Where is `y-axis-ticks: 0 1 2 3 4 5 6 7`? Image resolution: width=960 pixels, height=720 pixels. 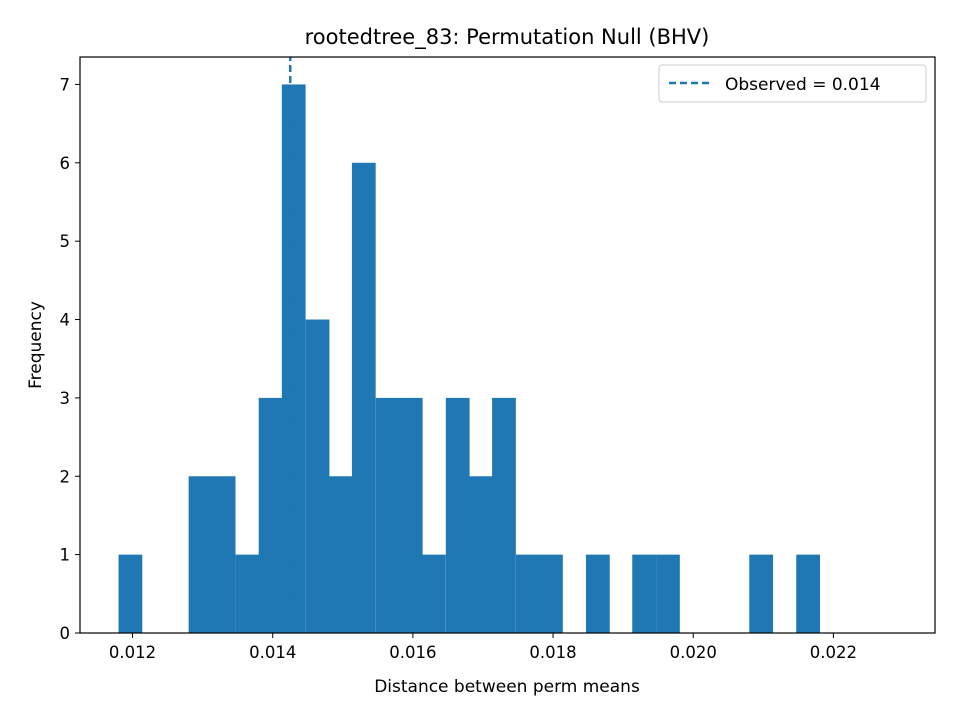
y-axis-ticks: 0 1 2 3 4 5 6 7 is located at coordinates (70, 359).